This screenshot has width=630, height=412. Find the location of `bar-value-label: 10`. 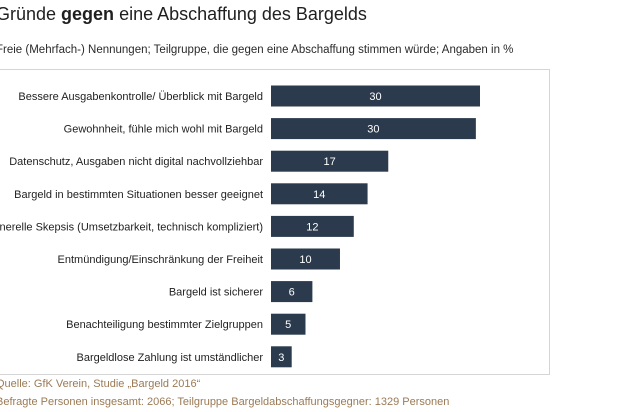

bar-value-label: 10 is located at coordinates (305, 260).